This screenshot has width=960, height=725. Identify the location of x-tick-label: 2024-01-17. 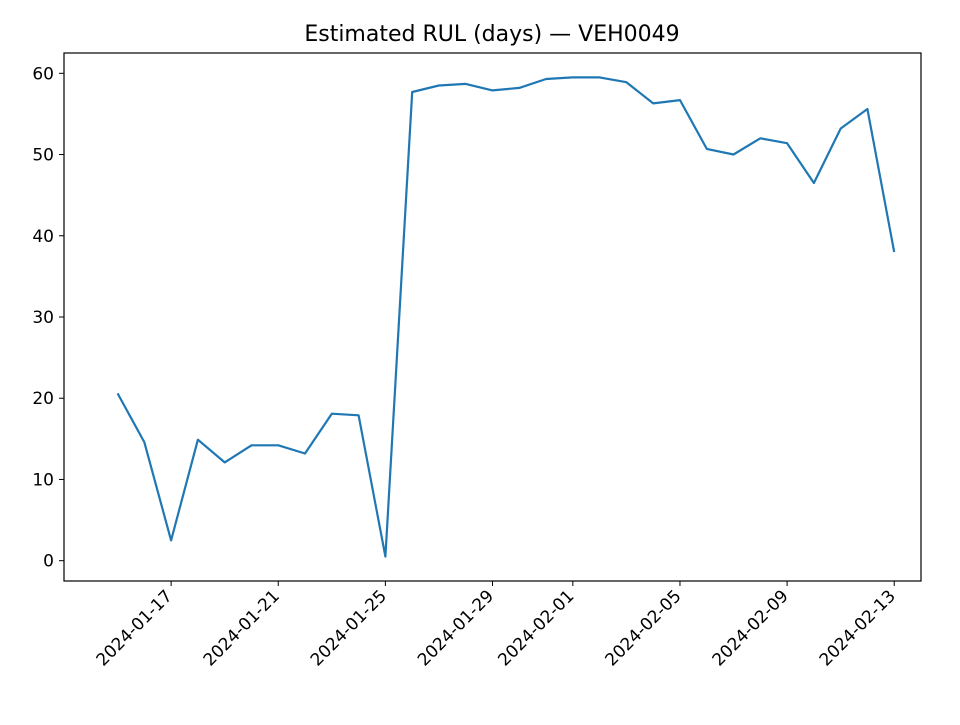
(135, 628).